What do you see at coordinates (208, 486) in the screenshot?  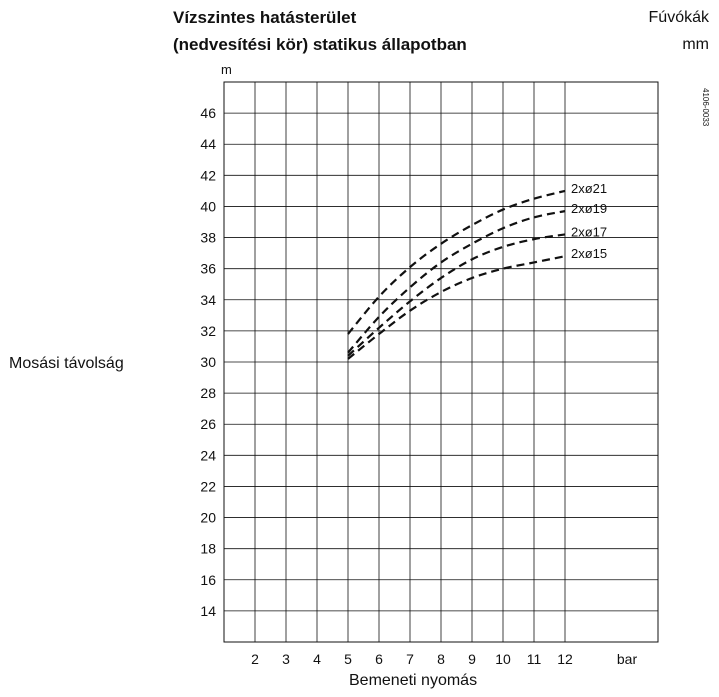 I see `y-tick-label: 22` at bounding box center [208, 486].